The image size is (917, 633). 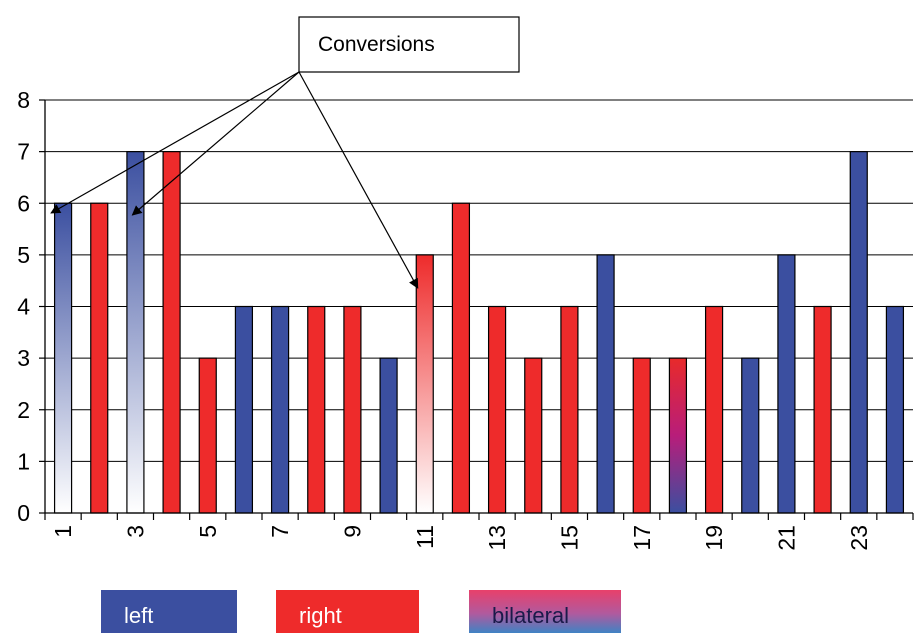 What do you see at coordinates (352, 409) in the screenshot?
I see `bar-9-right` at bounding box center [352, 409].